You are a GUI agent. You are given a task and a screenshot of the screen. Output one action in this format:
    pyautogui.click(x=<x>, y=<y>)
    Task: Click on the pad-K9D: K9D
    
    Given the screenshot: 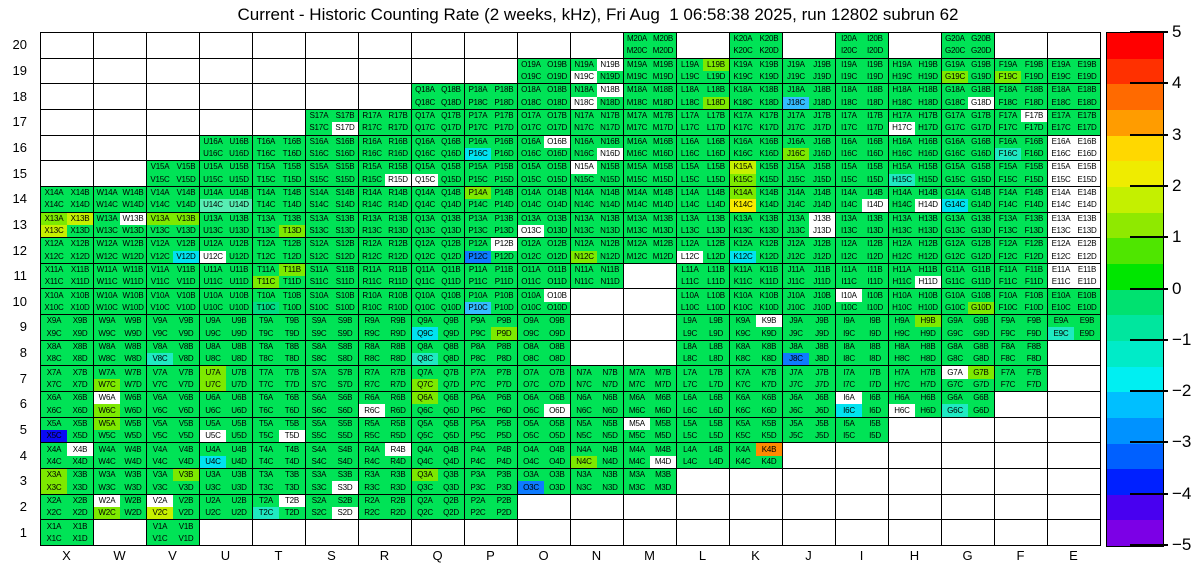 What is the action you would take?
    pyautogui.click(x=769, y=333)
    